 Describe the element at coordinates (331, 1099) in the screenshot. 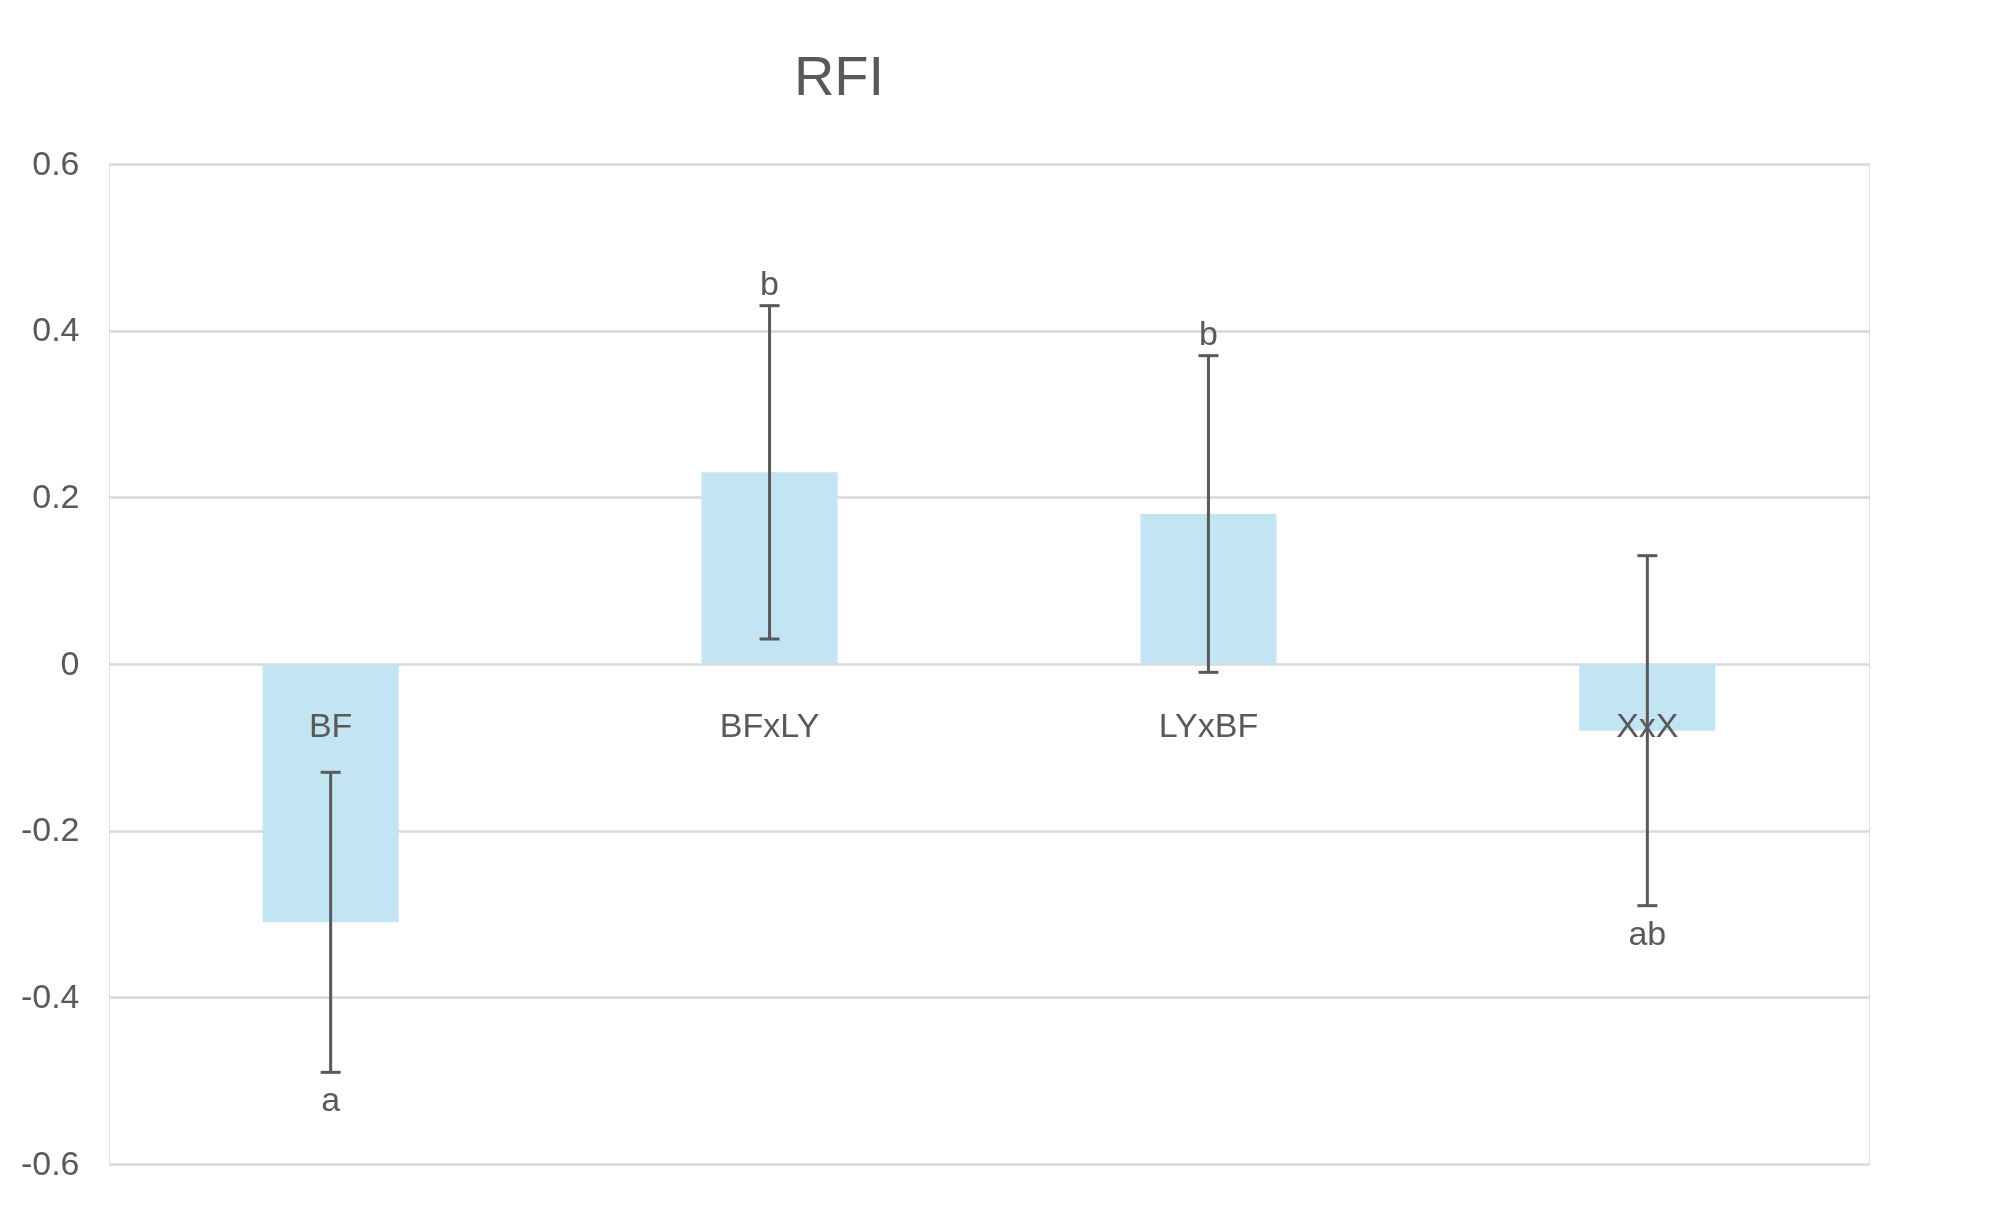

I see `annotation: a` at that location.